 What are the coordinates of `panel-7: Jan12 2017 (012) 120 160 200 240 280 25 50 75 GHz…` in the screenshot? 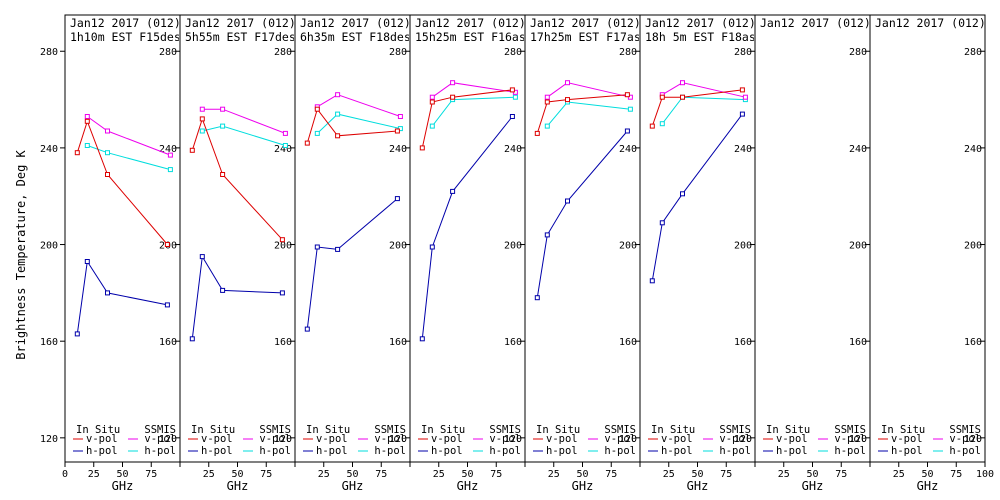 It's located at (812, 253).